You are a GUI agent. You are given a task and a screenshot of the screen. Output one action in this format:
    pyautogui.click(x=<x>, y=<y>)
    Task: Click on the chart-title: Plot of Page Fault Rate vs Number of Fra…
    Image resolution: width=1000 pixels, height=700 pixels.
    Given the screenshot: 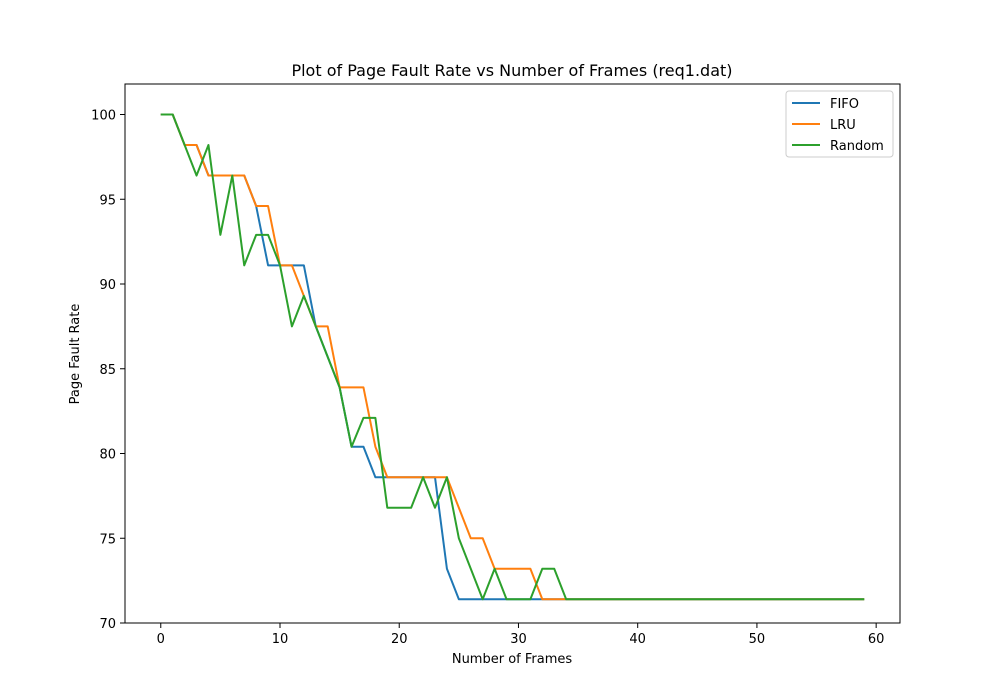 What is the action you would take?
    pyautogui.click(x=511, y=70)
    